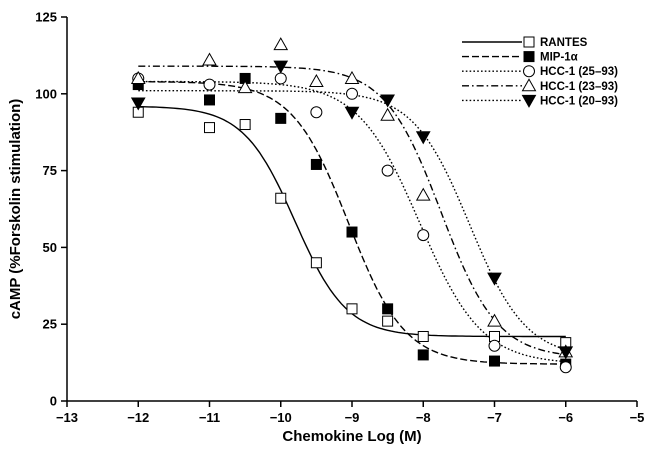  What do you see at coordinates (579, 72) in the screenshot?
I see `legend-label: HCC-1 (25–93)` at bounding box center [579, 72].